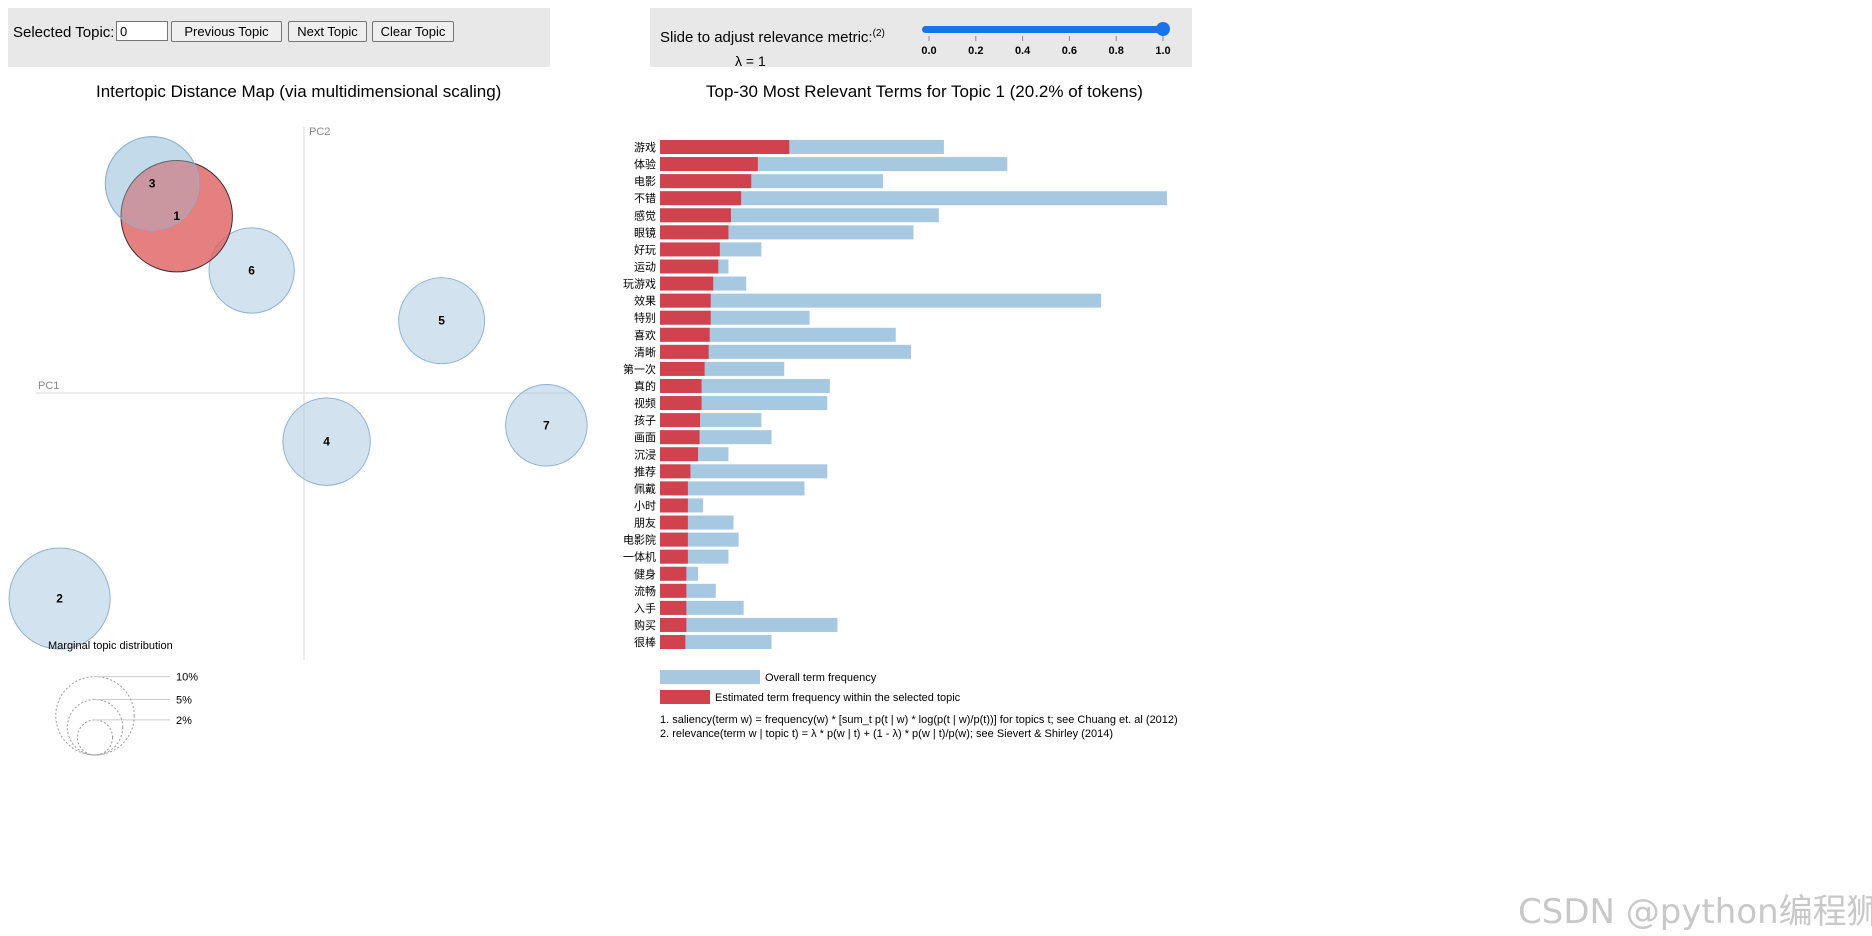 This screenshot has width=1872, height=936. I want to click on term-label: 玩游戏, so click(639, 284).